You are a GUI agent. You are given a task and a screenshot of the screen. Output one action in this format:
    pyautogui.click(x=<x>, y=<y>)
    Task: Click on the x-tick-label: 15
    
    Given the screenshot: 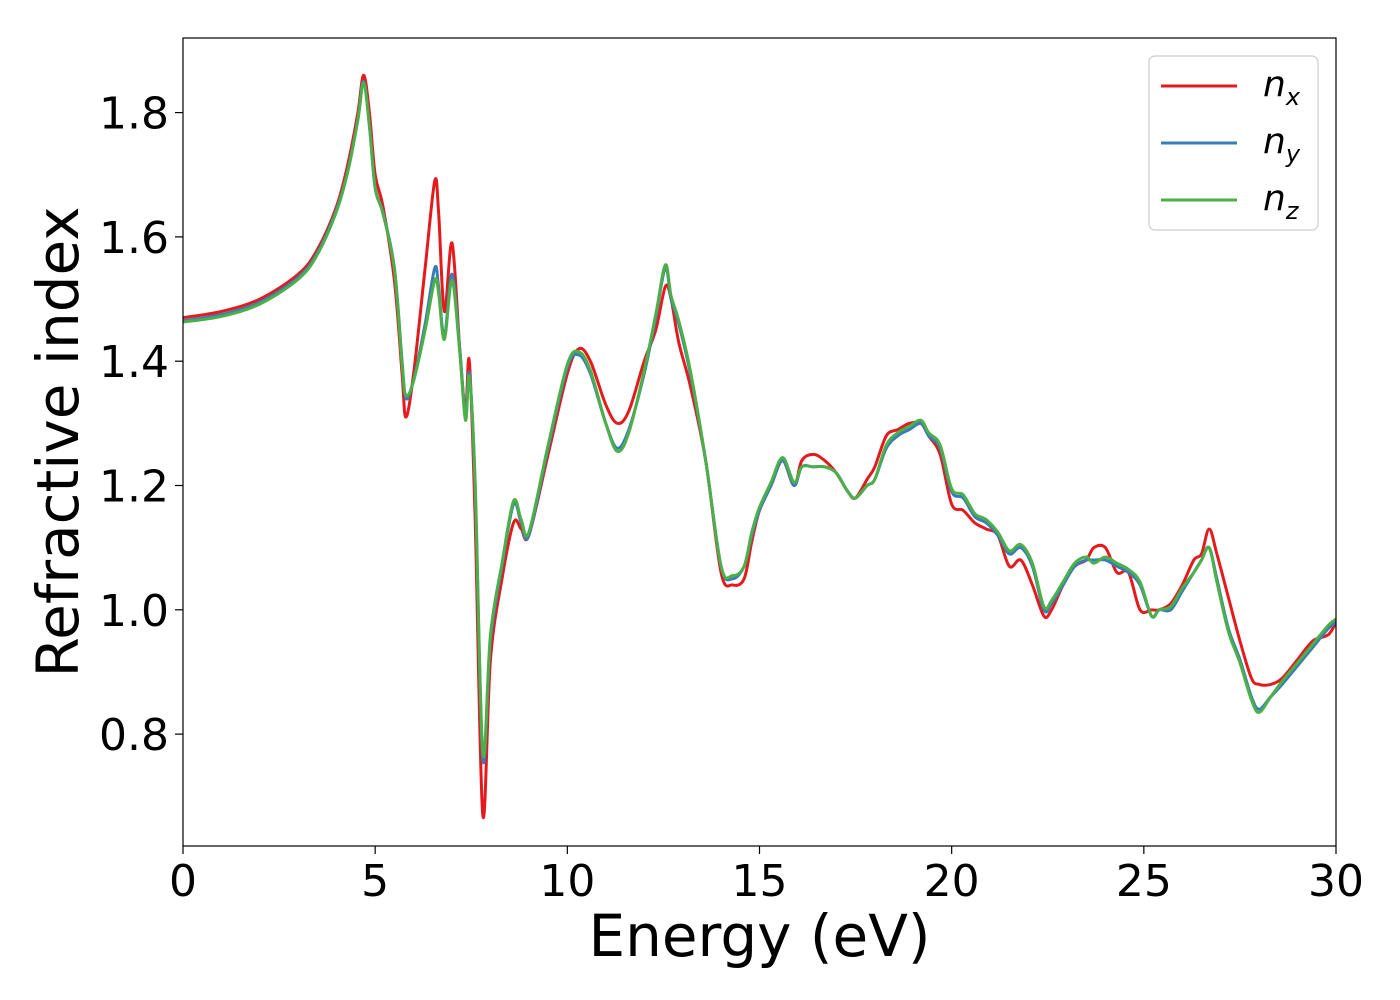 What is the action you would take?
    pyautogui.click(x=760, y=881)
    